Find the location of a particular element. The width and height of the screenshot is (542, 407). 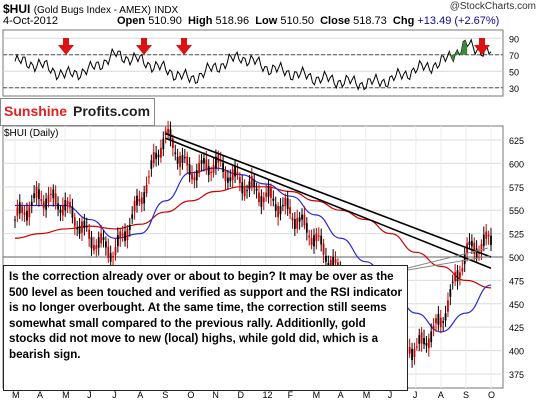

exchange: INDX is located at coordinates (166, 10).